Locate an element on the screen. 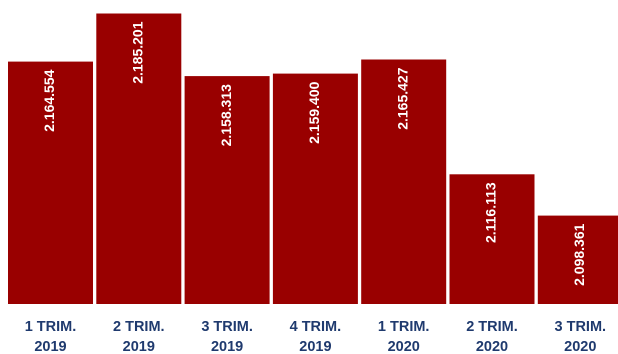 The image size is (618, 354). category-label-1: 1 TRIM. 2019 is located at coordinates (51, 336).